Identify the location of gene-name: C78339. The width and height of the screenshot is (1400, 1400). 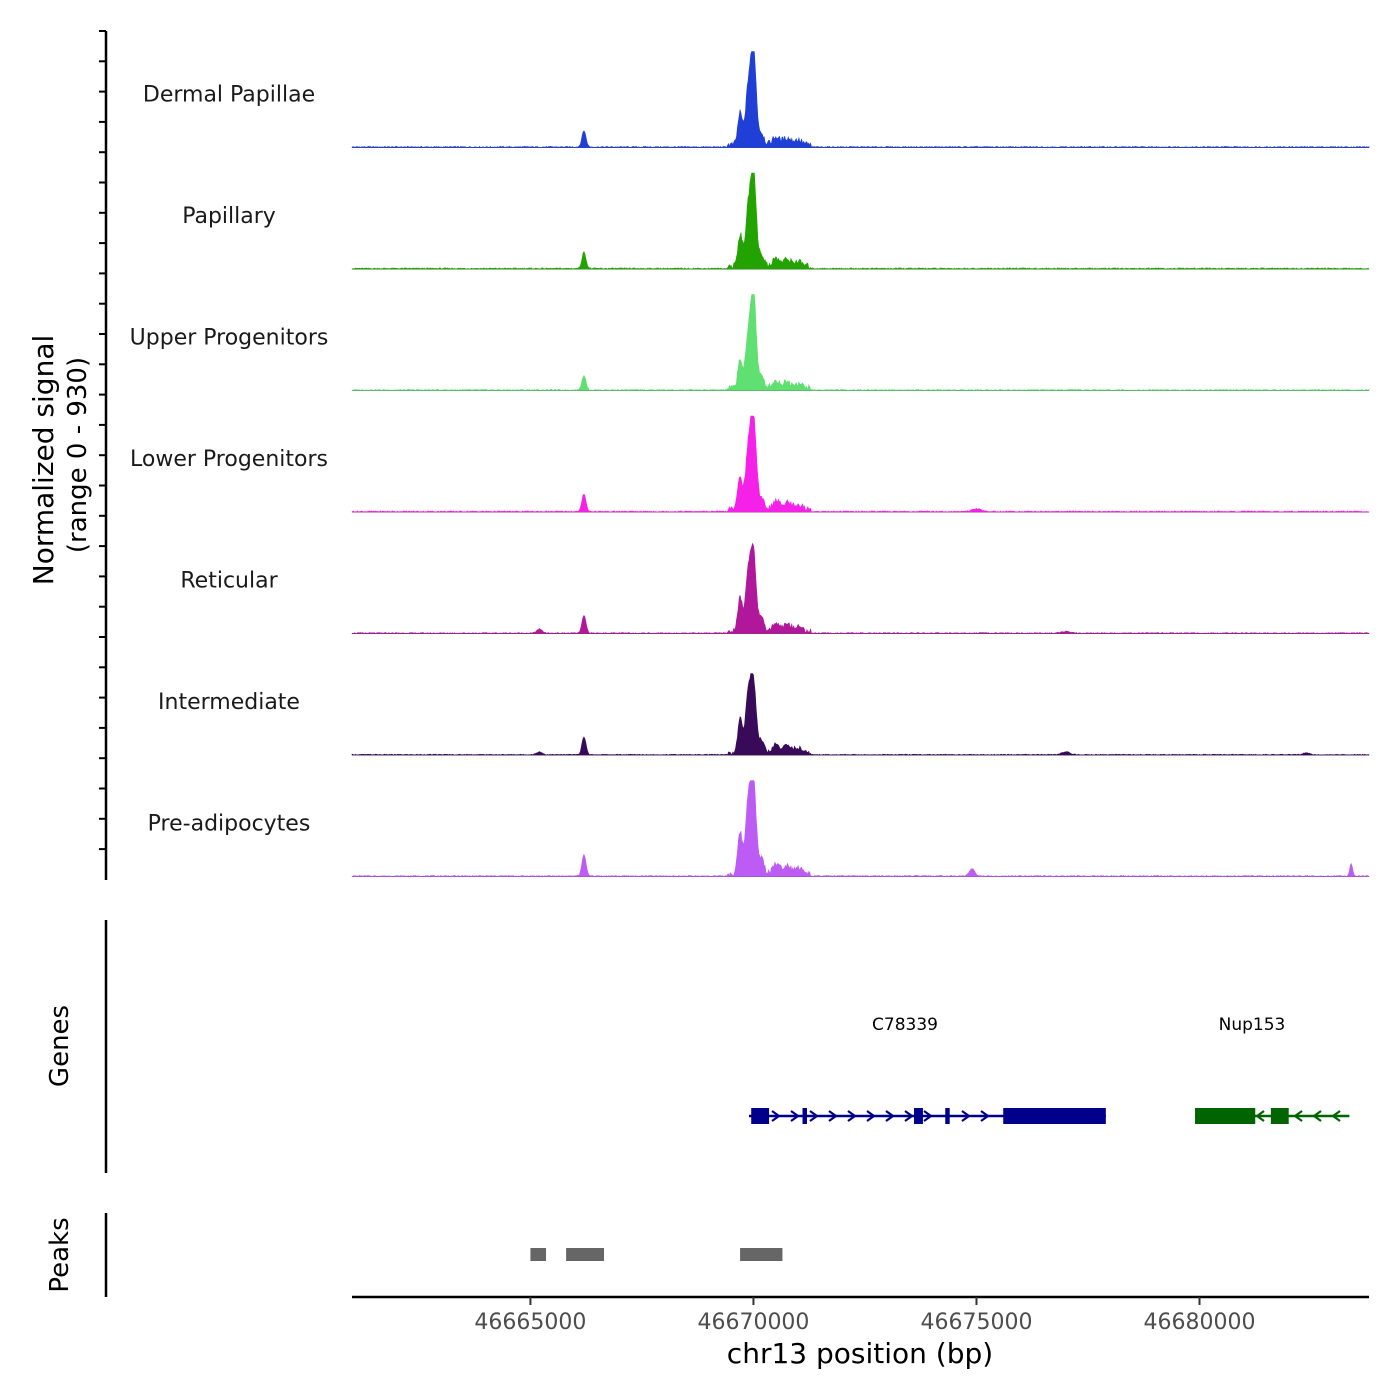
(905, 1025).